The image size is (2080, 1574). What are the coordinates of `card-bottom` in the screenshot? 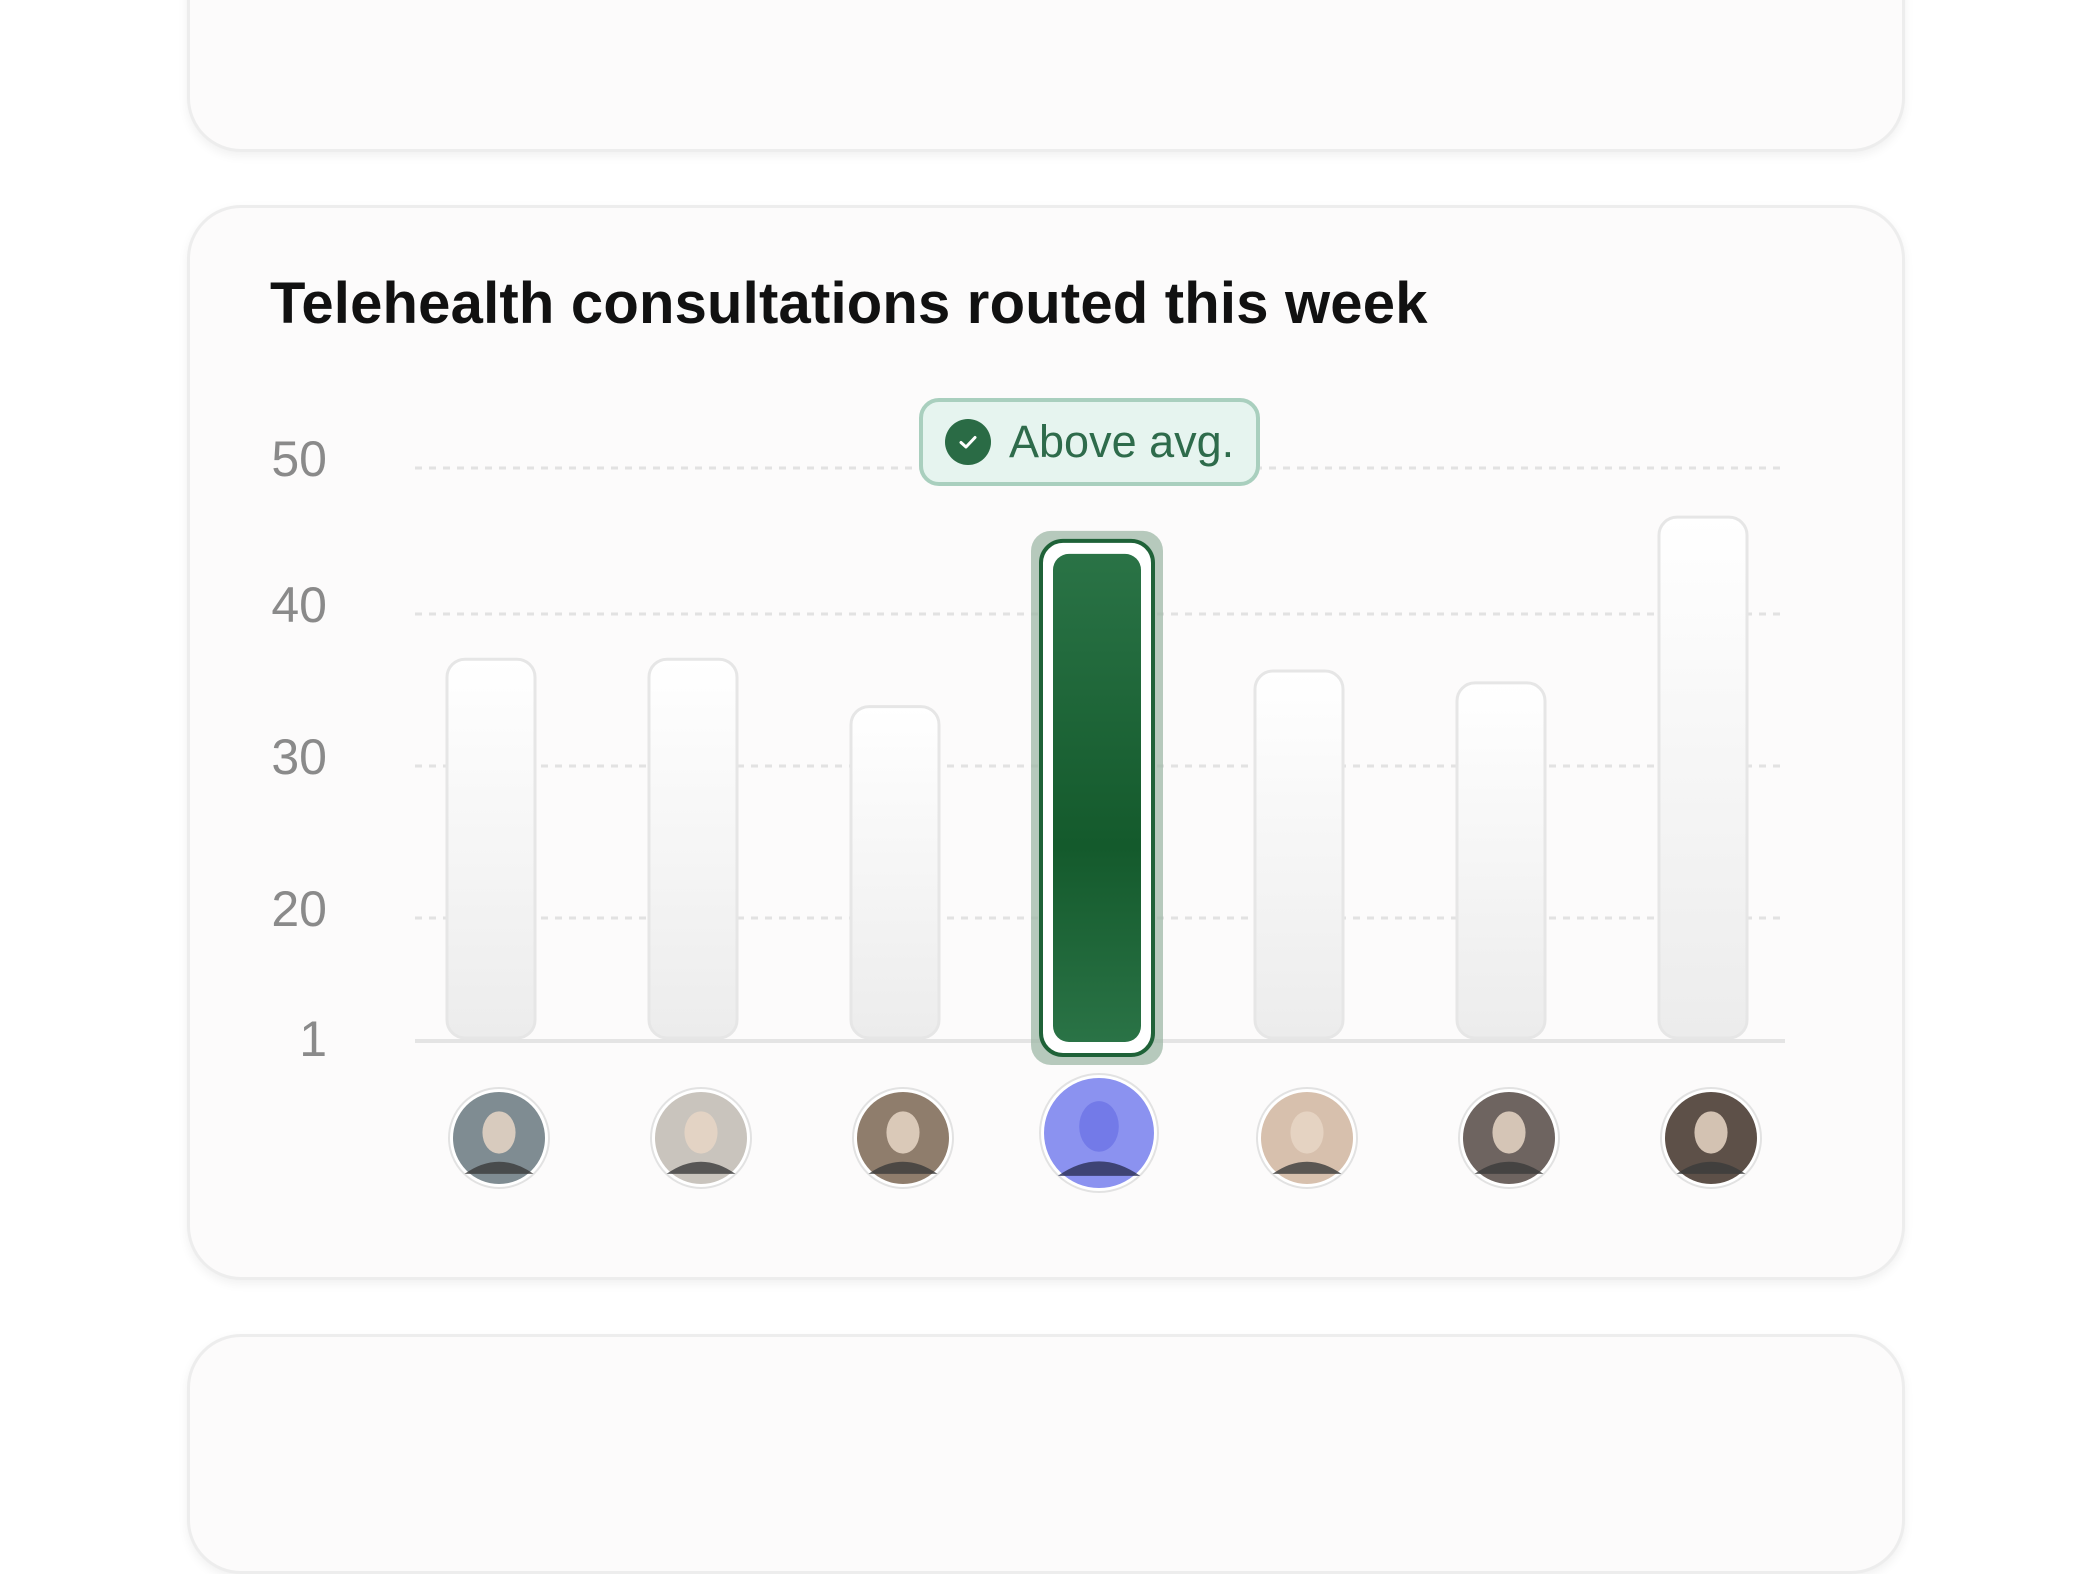 It's located at (1046, 1454).